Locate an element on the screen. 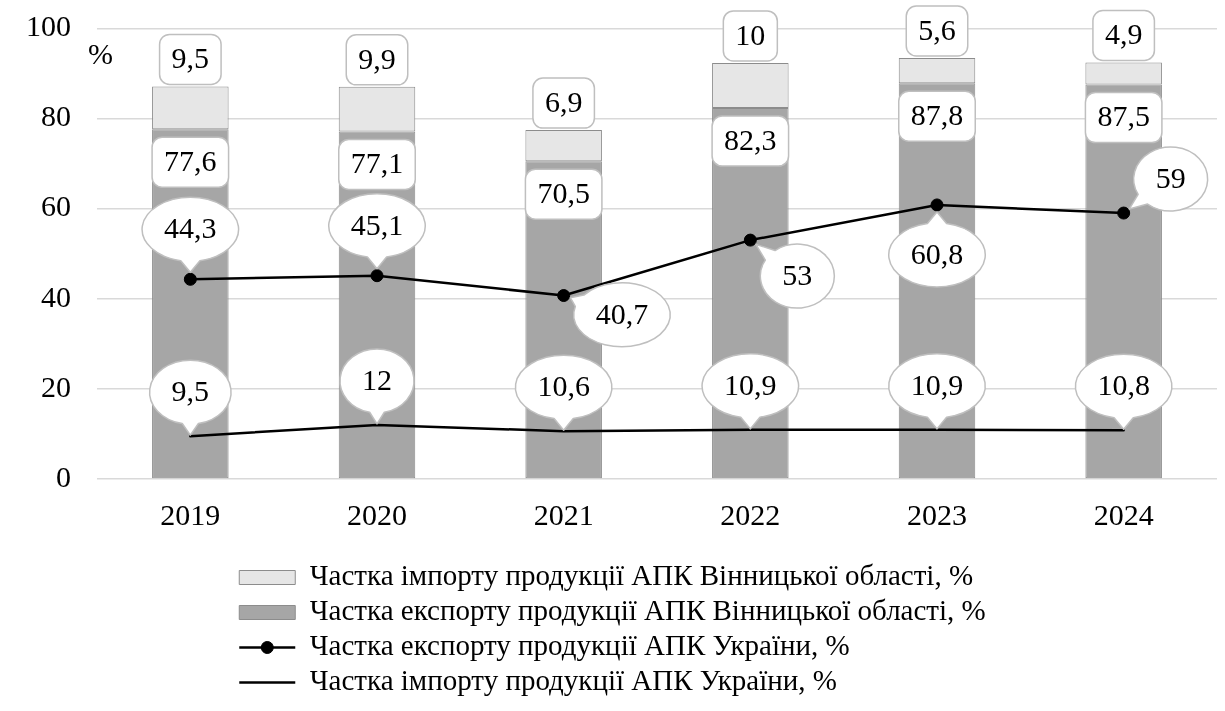  data-label: 45,1 is located at coordinates (377, 224).